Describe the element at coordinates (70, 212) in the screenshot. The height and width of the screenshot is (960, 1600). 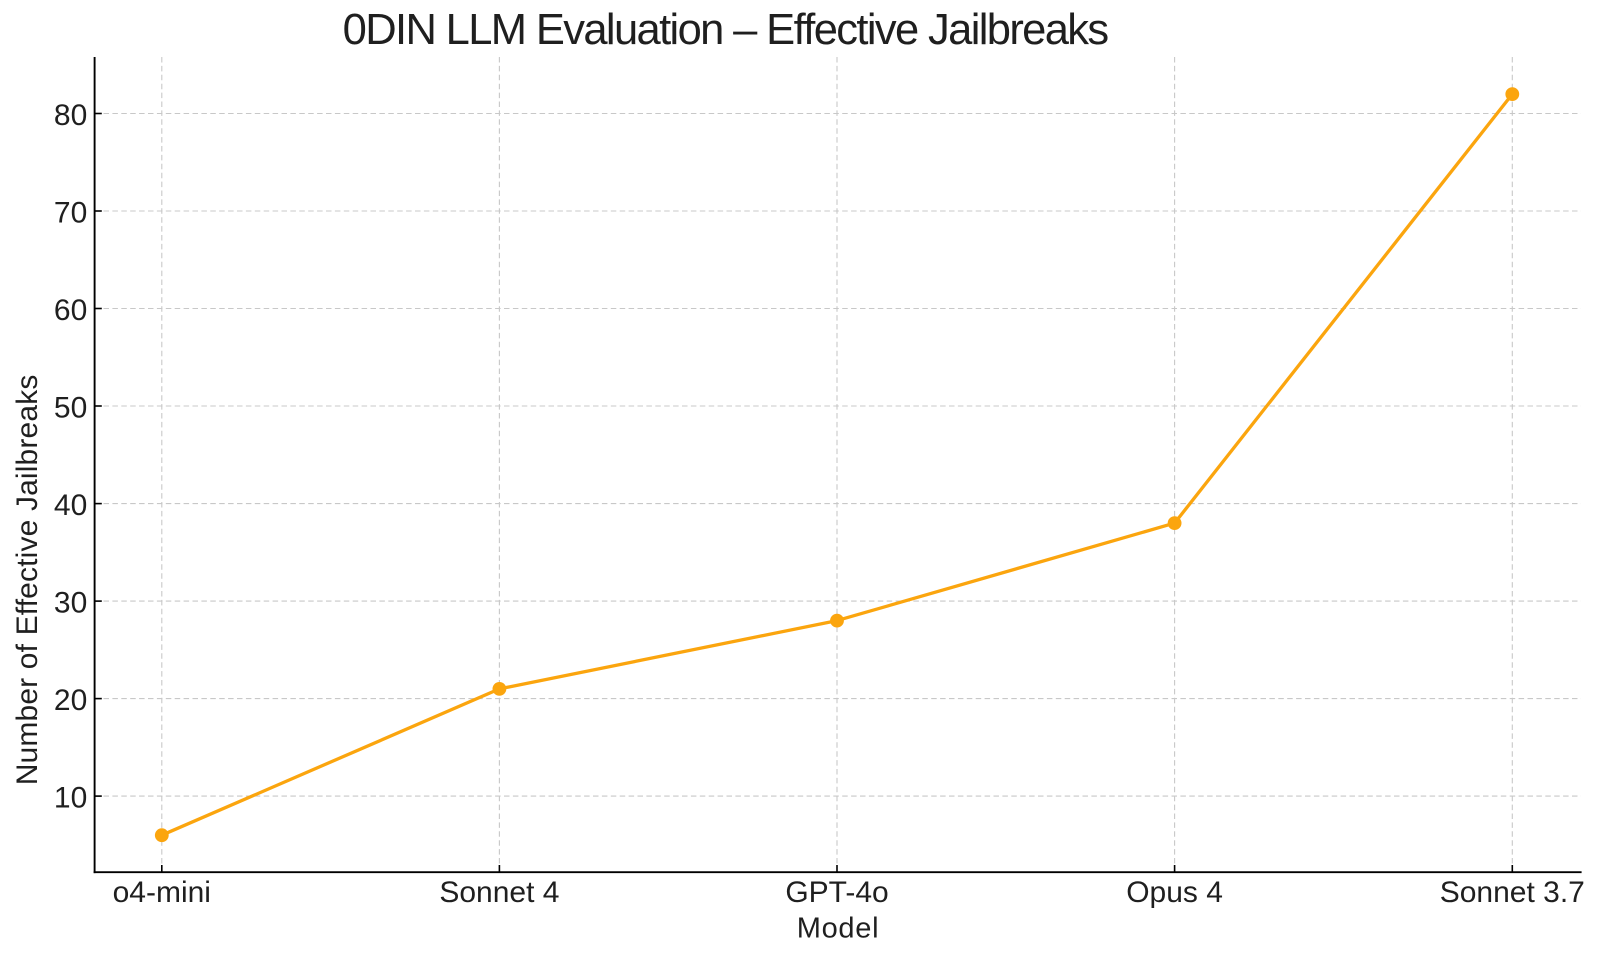
I see `svg-text: 70` at that location.